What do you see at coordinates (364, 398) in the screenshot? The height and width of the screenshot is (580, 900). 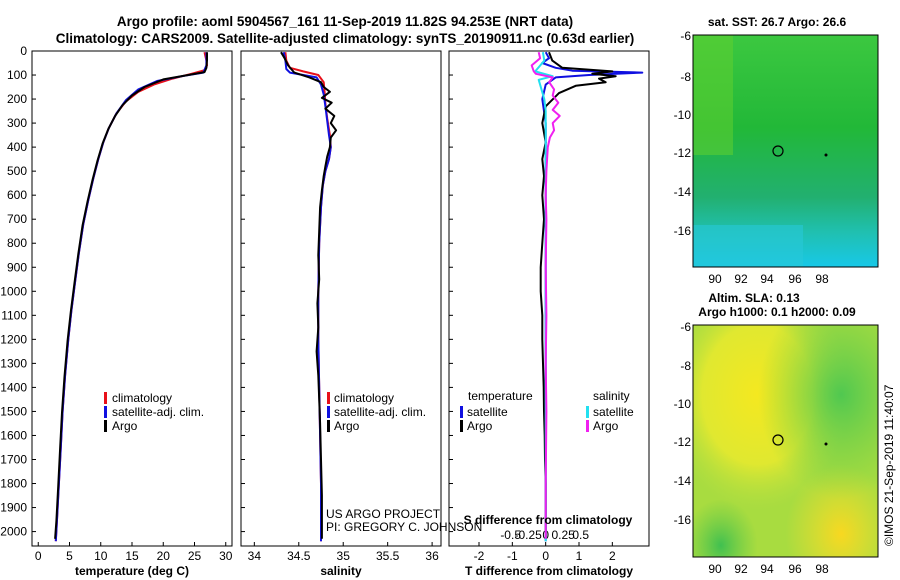 I see `legend-label: climatology` at bounding box center [364, 398].